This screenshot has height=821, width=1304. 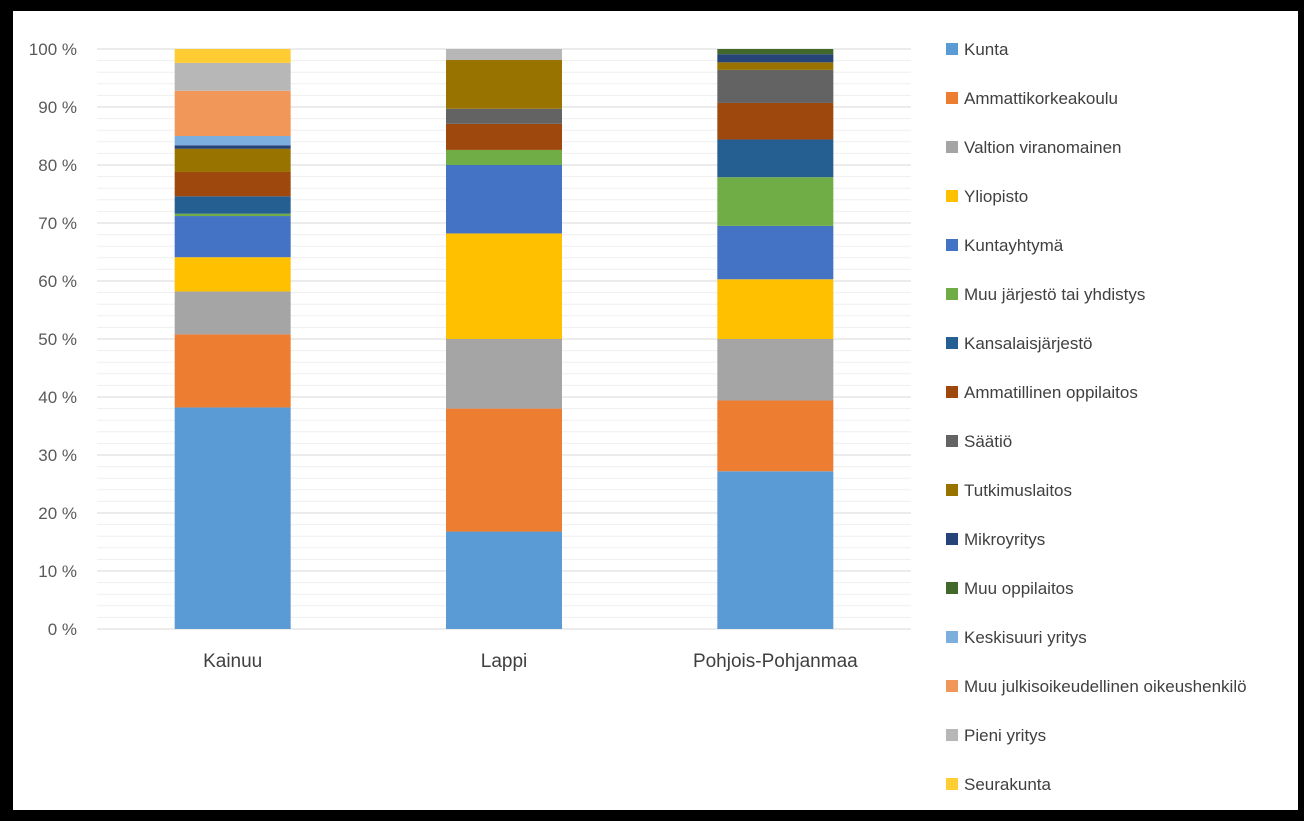 What do you see at coordinates (986, 49) in the screenshot?
I see `legend-label: Kunta` at bounding box center [986, 49].